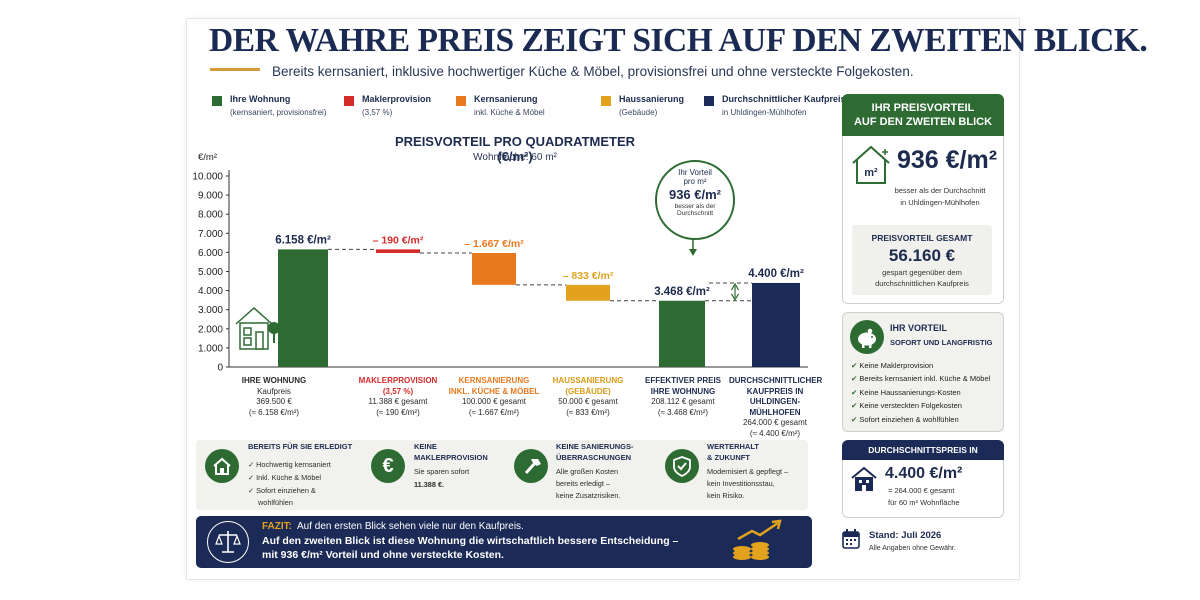  I want to click on category-sub: IHRE WOHNUNG, so click(683, 391).